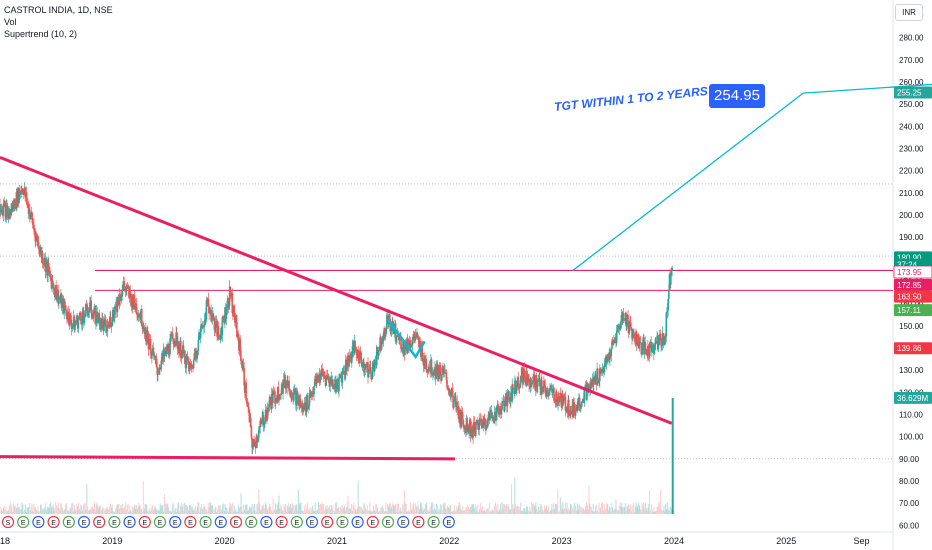 Image resolution: width=932 pixels, height=550 pixels. Describe the element at coordinates (909, 12) in the screenshot. I see `currency-button: INR` at that location.